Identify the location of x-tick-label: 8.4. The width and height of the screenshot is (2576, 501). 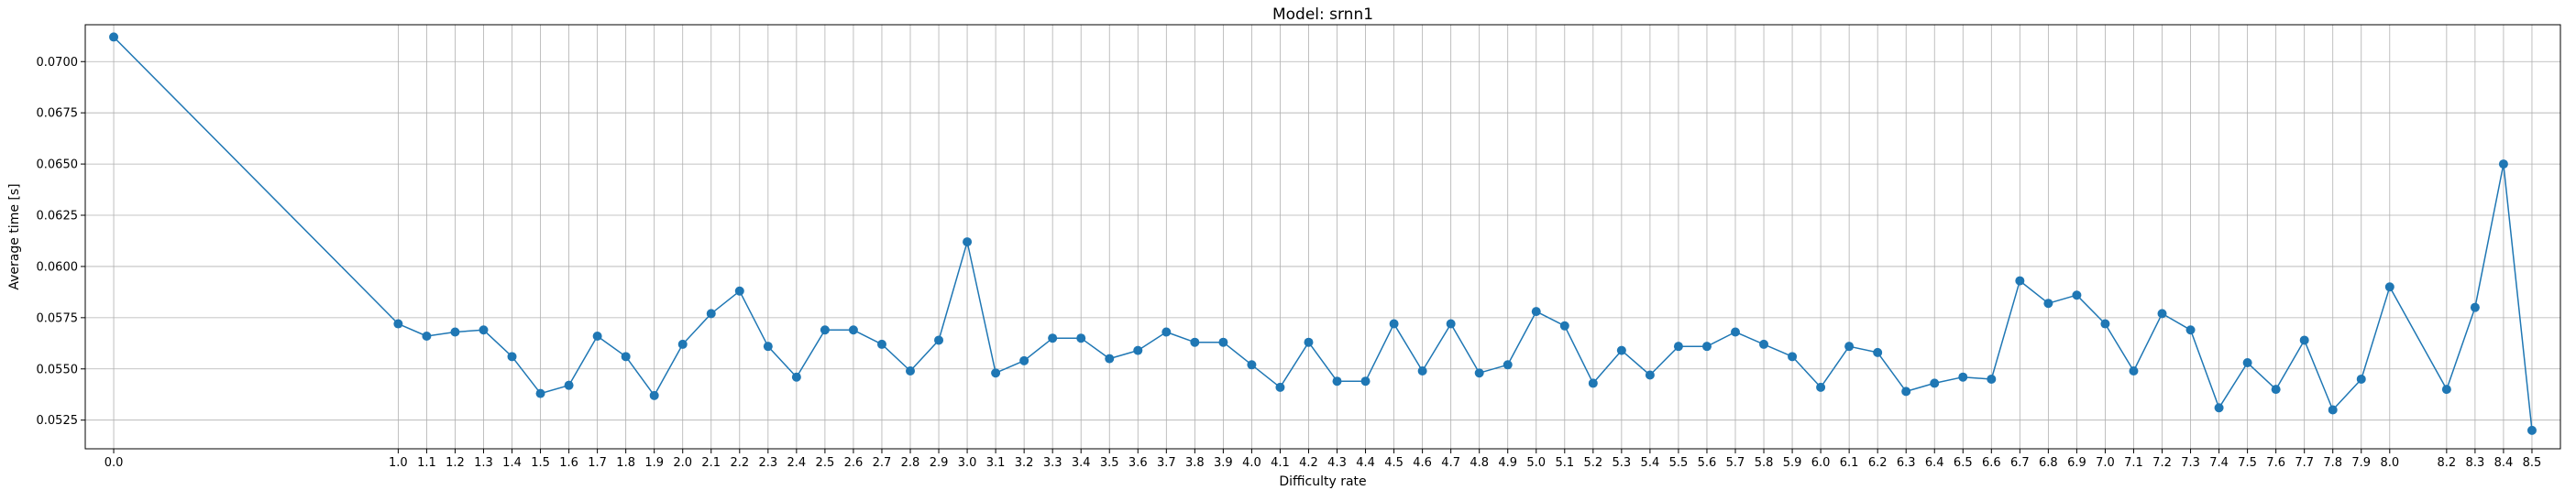
(2504, 463).